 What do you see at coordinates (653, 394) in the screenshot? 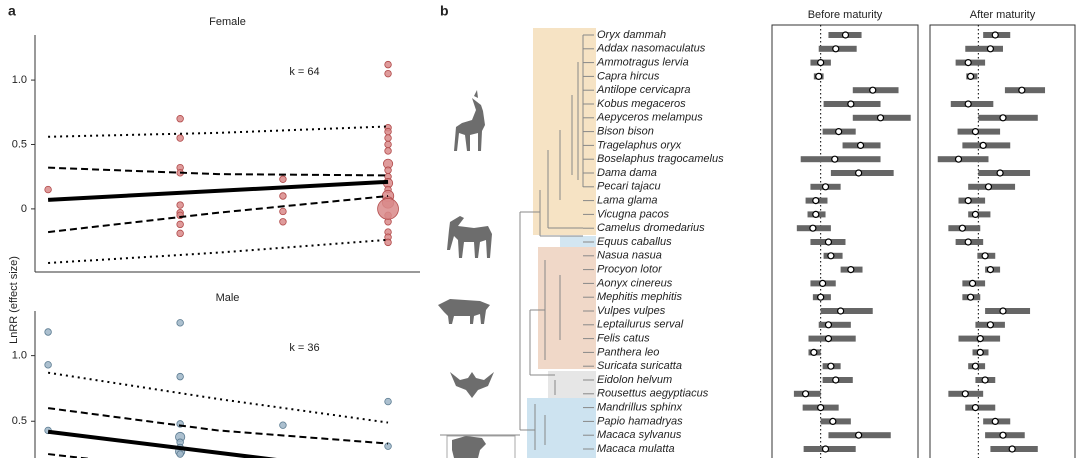
I see `species-label: Rousettus aegyptiacus` at bounding box center [653, 394].